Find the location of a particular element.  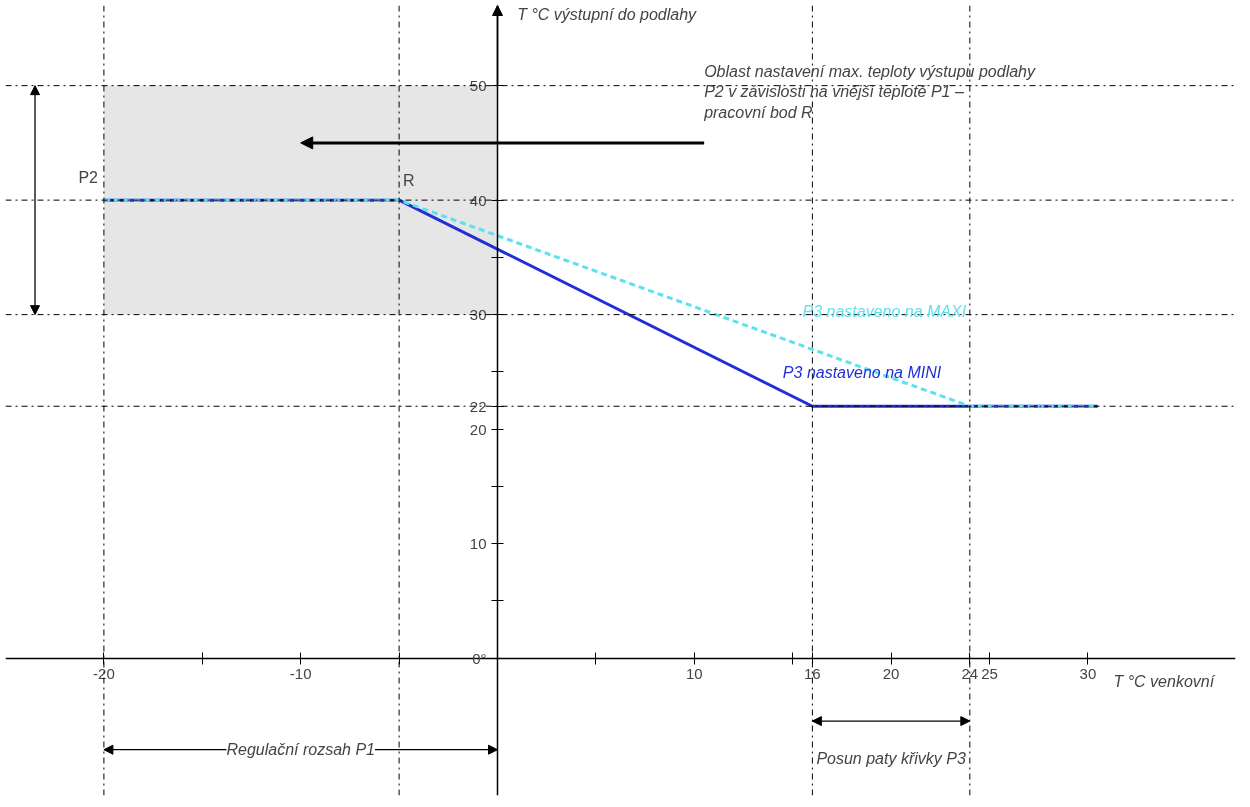

y-axis-title: T °C výstupní do podlahy is located at coordinates (607, 14).